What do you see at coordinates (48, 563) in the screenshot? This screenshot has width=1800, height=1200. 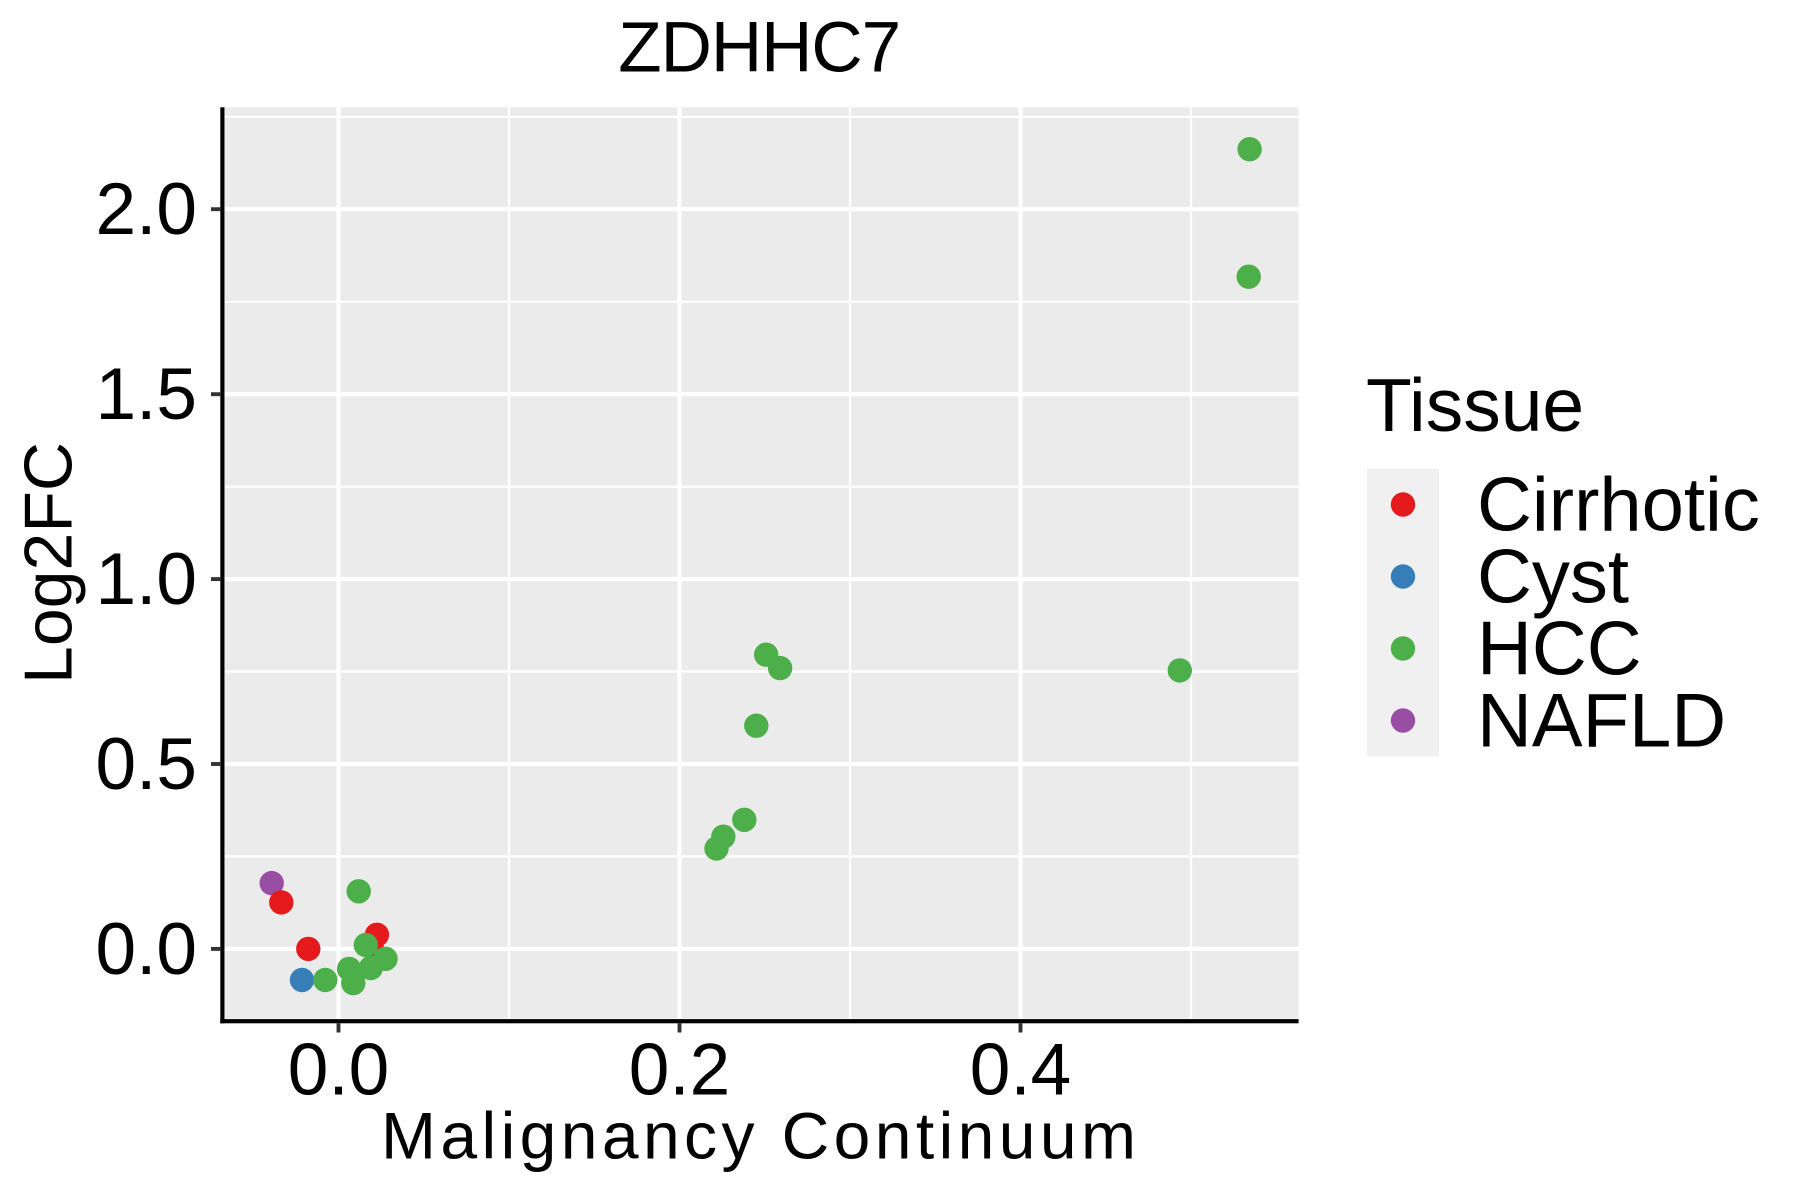 I see `svg-text: Log2FC` at bounding box center [48, 563].